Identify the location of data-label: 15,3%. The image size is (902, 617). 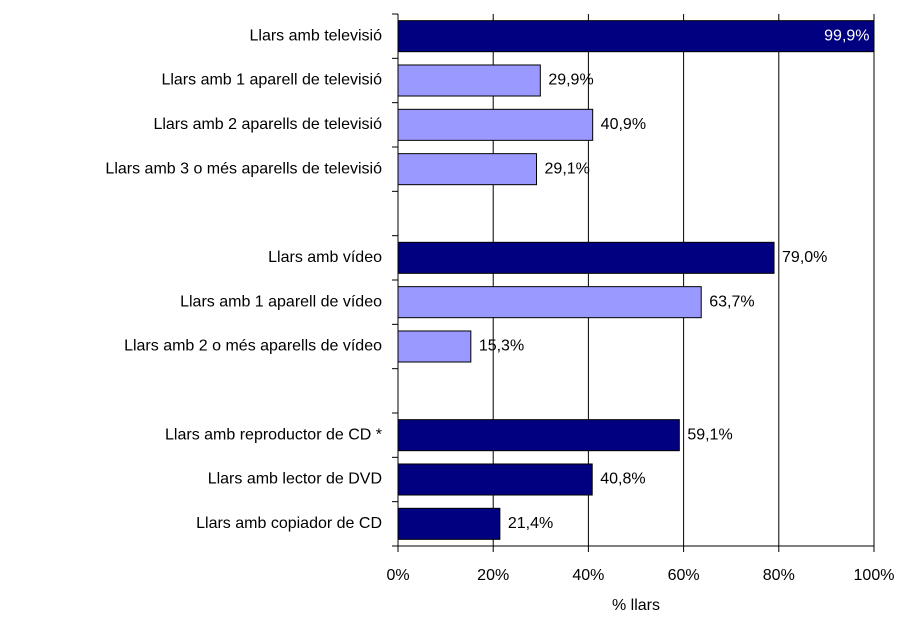
(501, 346).